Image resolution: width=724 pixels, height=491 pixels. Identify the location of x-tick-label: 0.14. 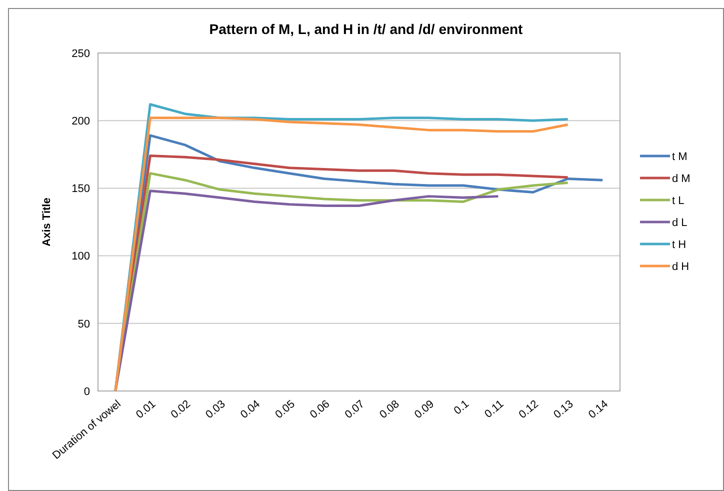
(598, 410).